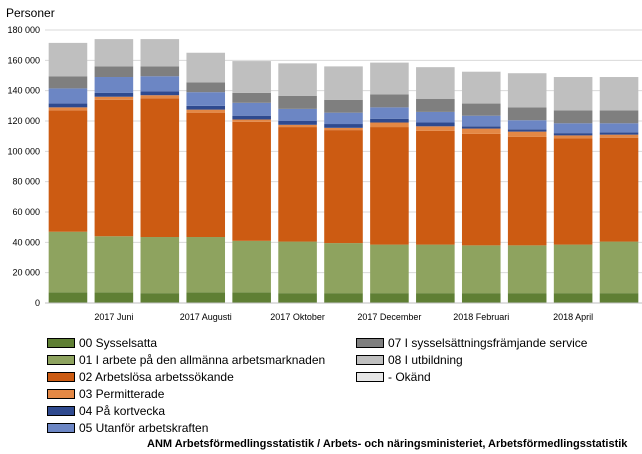 Image resolution: width=642 pixels, height=454 pixels. I want to click on legend-item: 08 I utbildning, so click(409, 360).